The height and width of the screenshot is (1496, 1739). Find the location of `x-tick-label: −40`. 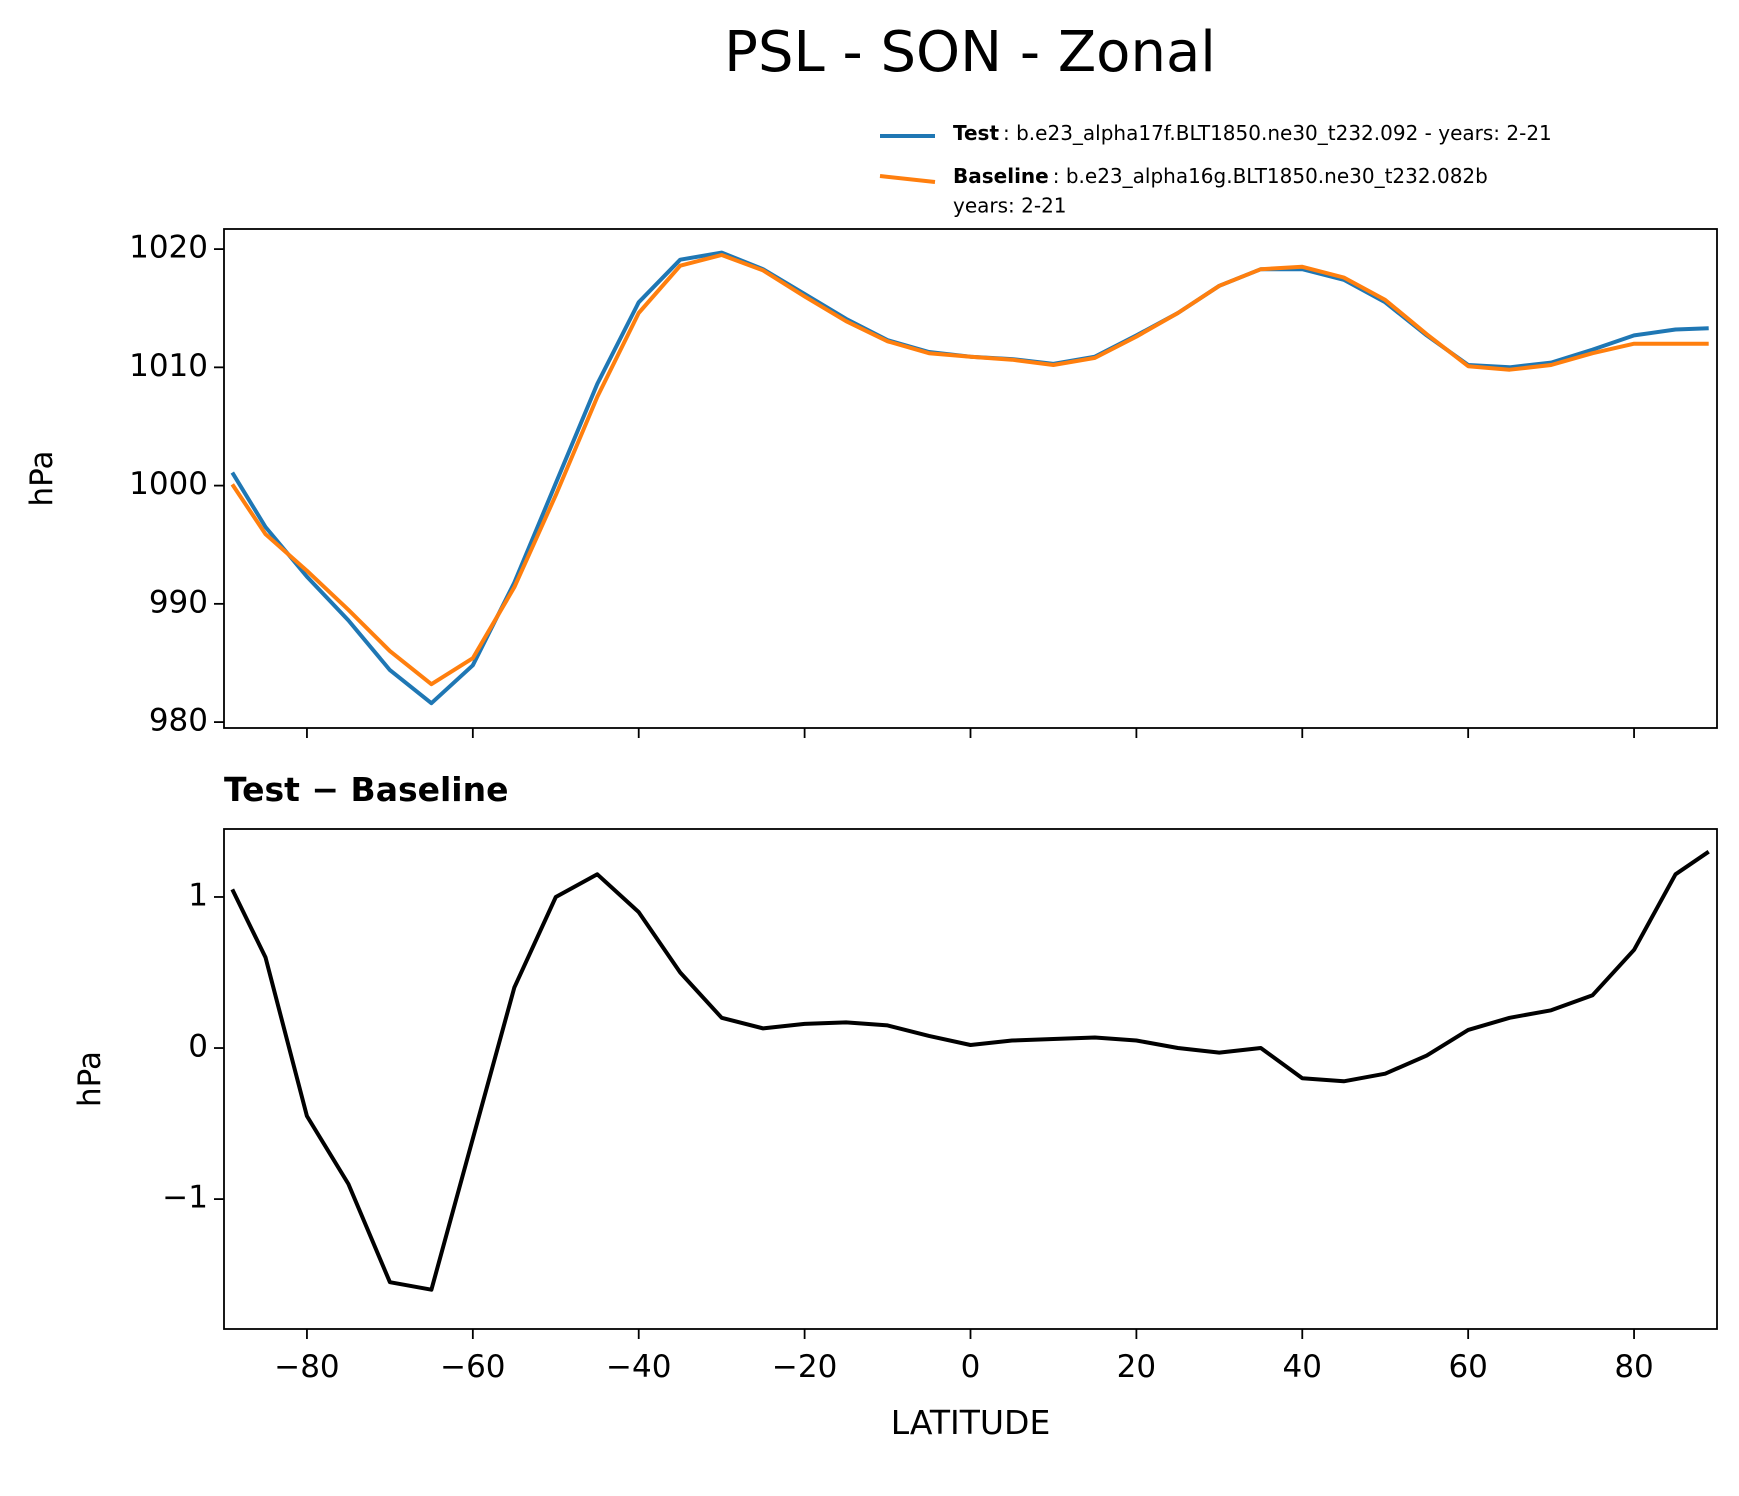

x-tick-label: −40 is located at coordinates (638, 1367).